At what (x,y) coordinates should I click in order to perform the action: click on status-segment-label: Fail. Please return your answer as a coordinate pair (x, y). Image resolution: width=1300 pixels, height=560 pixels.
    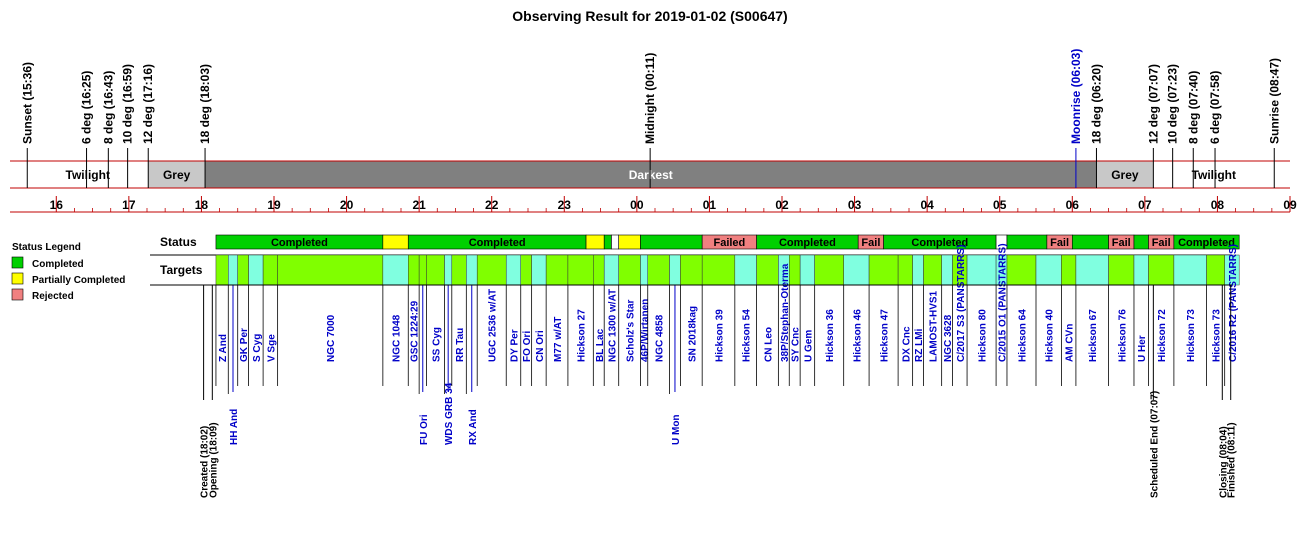
    Looking at the image, I should click on (1121, 243).